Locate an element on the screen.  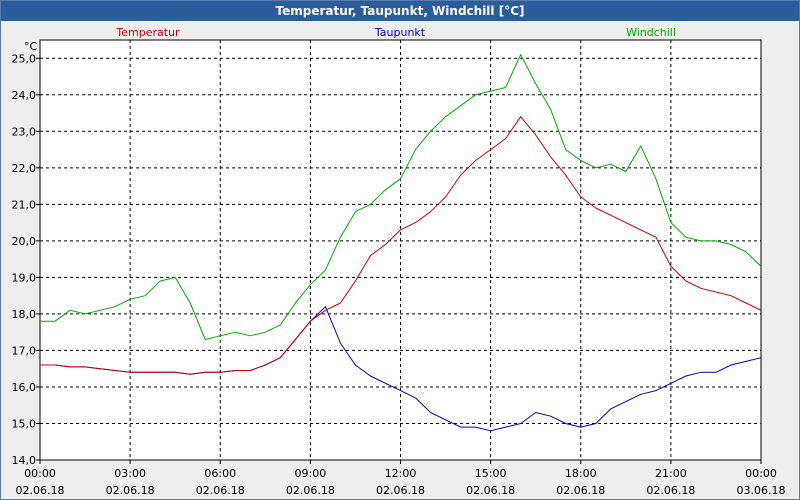
legend-windchill: Windchill is located at coordinates (651, 32).